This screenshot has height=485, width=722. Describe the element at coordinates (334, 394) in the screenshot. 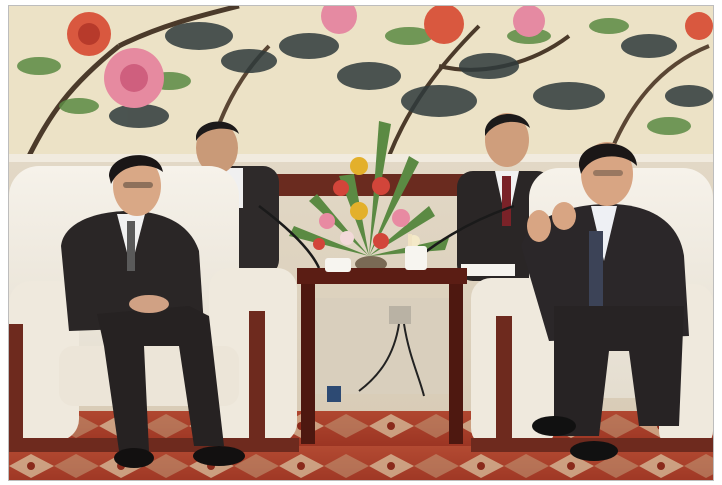

I see `floor-outlet` at that location.